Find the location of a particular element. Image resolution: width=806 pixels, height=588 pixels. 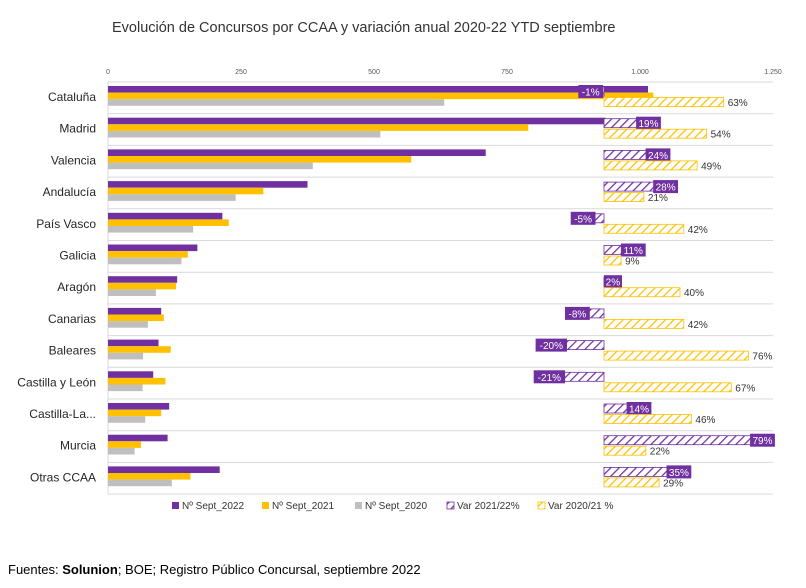

data-label: 67% is located at coordinates (745, 388).